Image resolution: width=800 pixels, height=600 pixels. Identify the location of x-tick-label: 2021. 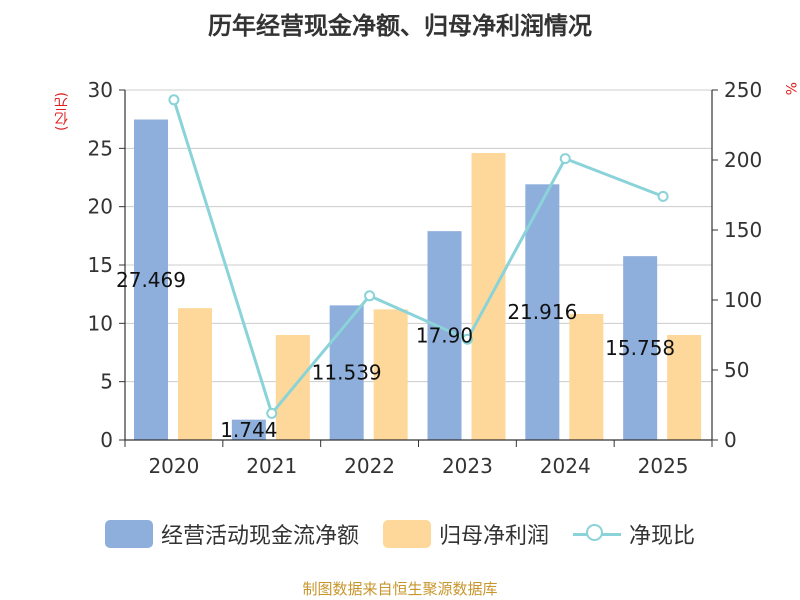
(271, 466).